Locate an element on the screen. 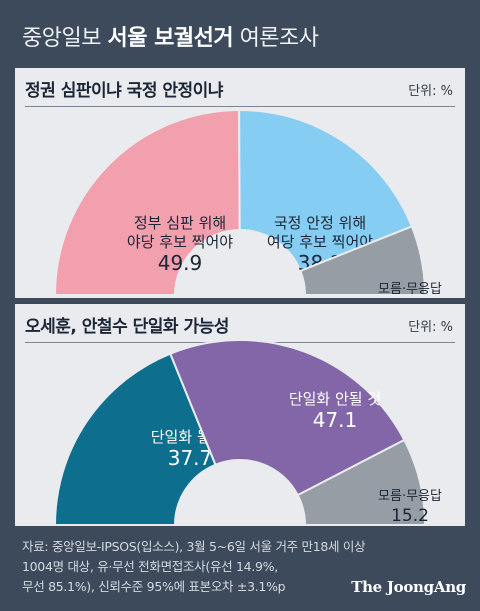  segment-label: 정부 심판 위해 is located at coordinates (180, 223).